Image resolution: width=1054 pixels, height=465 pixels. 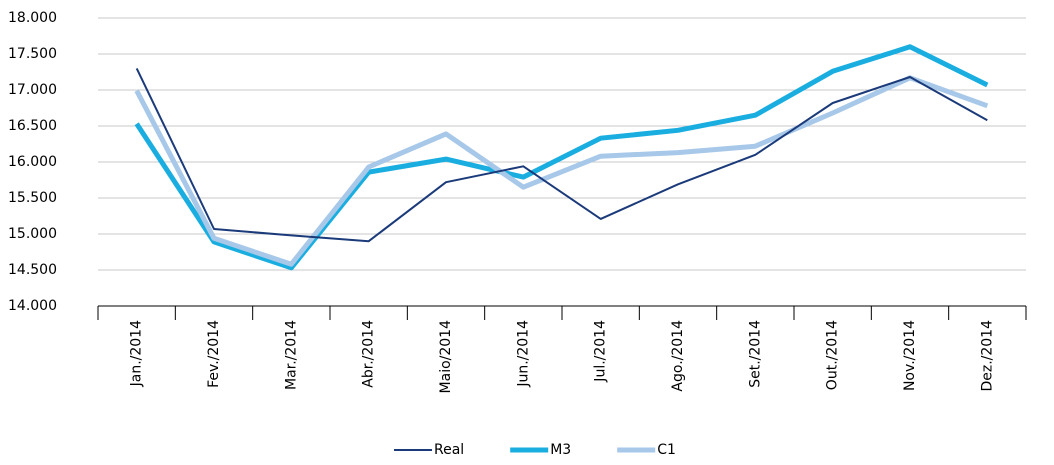 I want to click on x-tick-label: Fev./2014, so click(x=214, y=354).